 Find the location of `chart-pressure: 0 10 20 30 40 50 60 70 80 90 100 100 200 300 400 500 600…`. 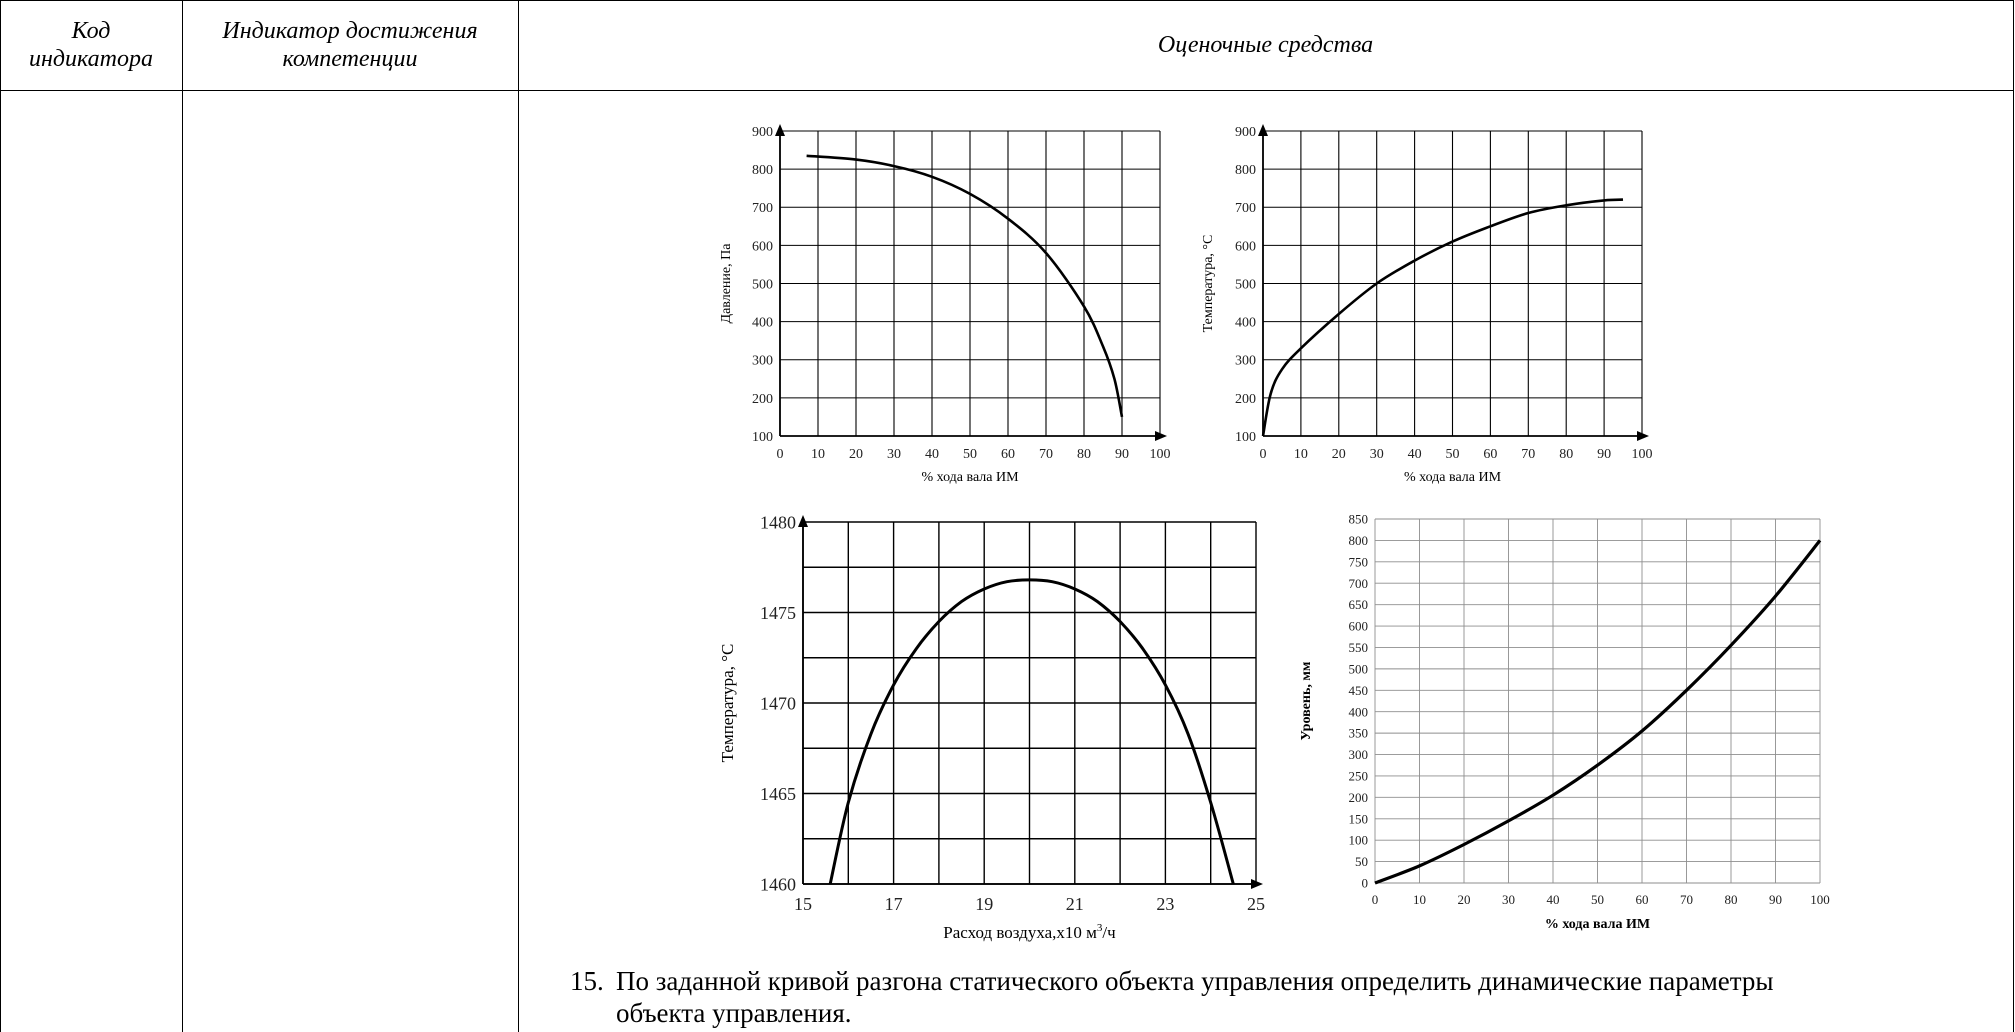

chart-pressure: 0 10 20 30 40 50 60 70 80 90 100 100 200 300 400 500 600… is located at coordinates (945, 304).